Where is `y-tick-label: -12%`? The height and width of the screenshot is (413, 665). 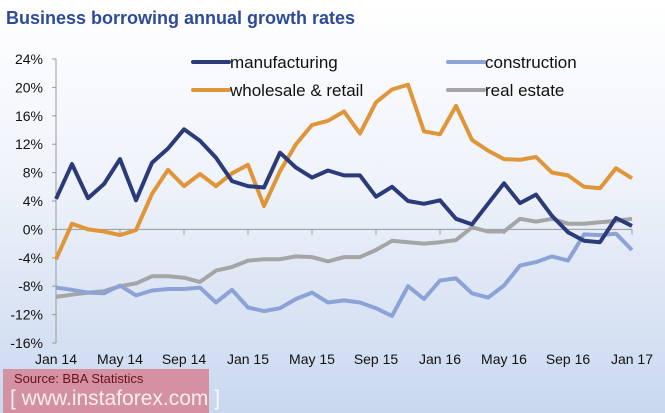
y-tick-label: -12% is located at coordinates (26, 315).